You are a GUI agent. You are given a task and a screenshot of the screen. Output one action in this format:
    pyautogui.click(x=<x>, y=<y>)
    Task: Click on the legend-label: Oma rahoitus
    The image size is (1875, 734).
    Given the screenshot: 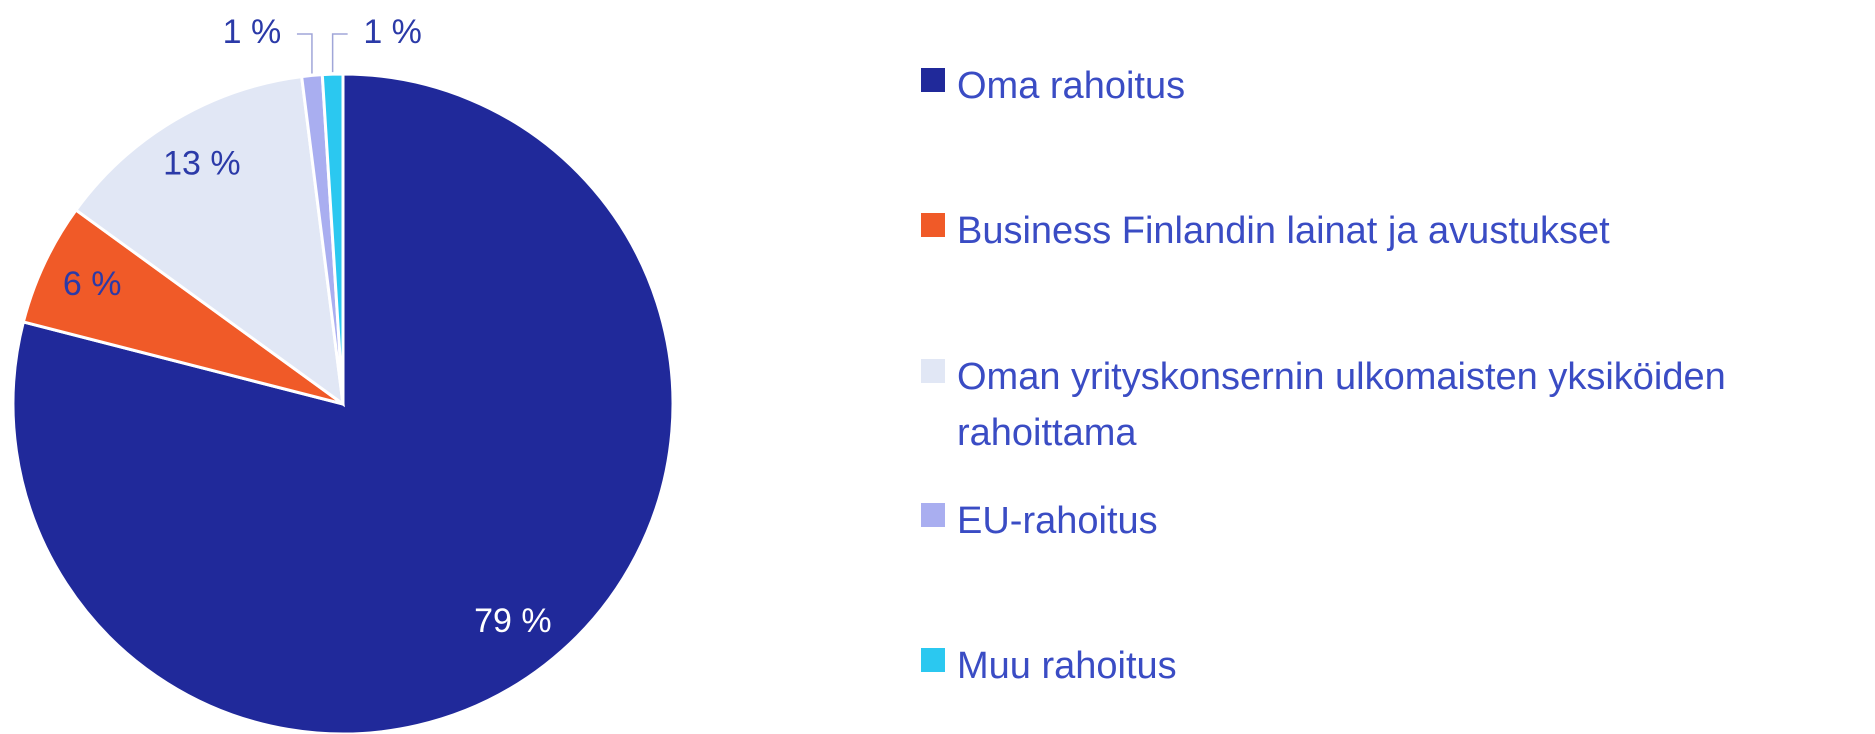 What is the action you would take?
    pyautogui.click(x=1071, y=86)
    